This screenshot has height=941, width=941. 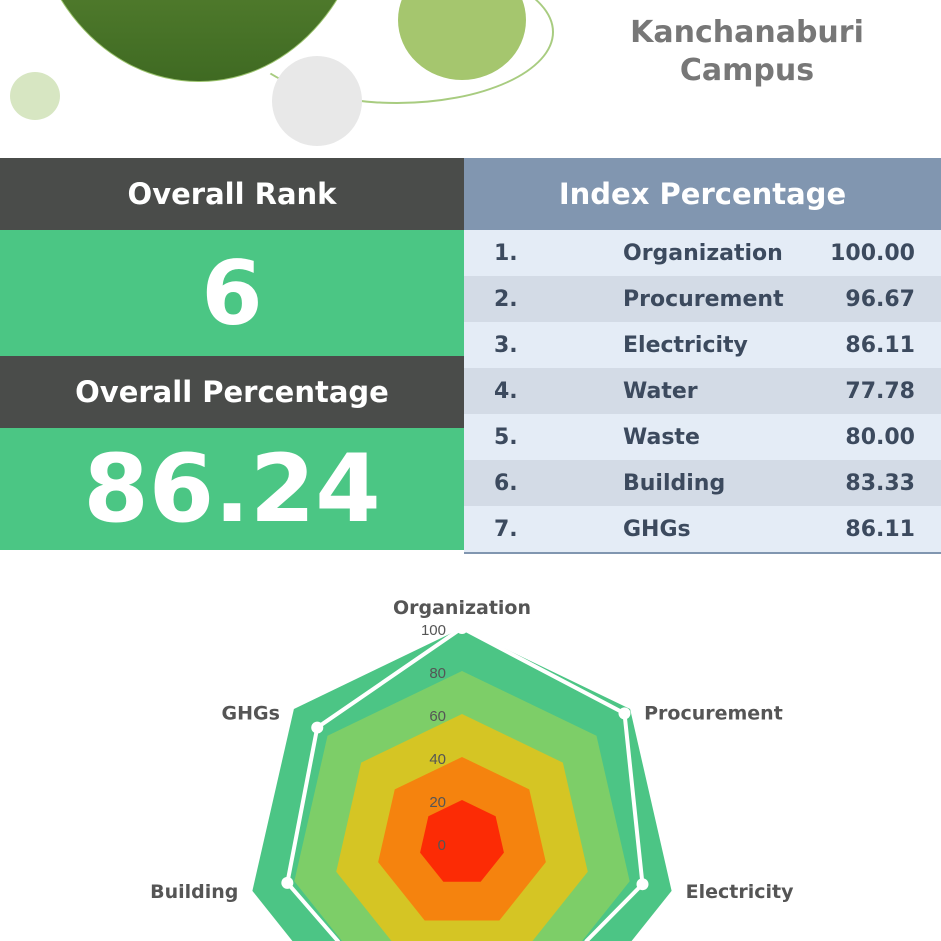 I want to click on row-category: Water, so click(x=660, y=391).